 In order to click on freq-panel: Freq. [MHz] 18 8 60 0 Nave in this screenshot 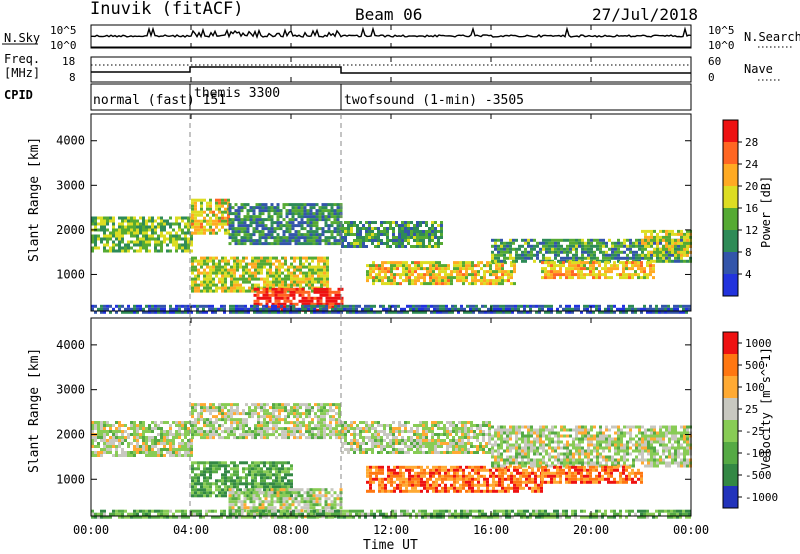, I will do `click(393, 68)`.